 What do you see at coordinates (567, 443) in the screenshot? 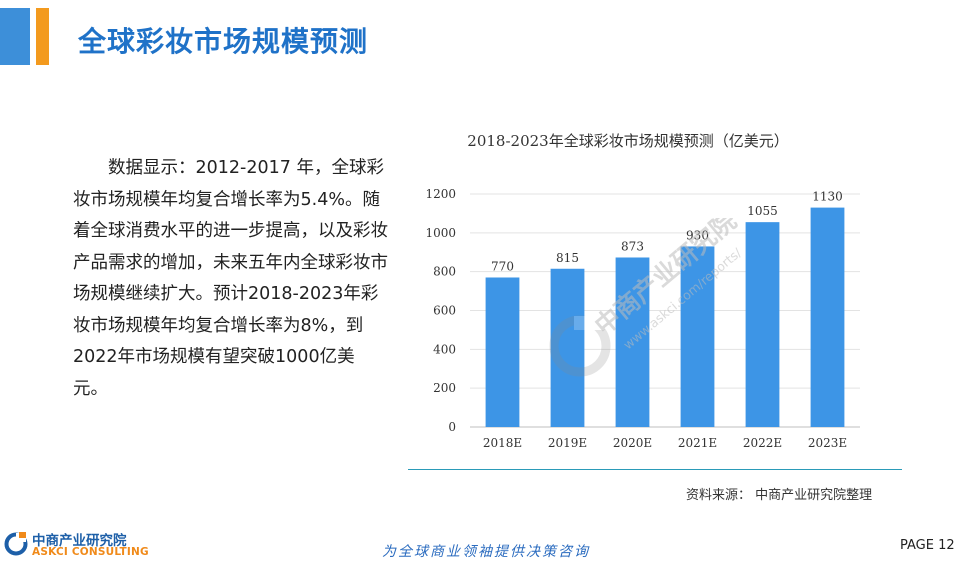
I see `x-tick-label: 2019E` at bounding box center [567, 443].